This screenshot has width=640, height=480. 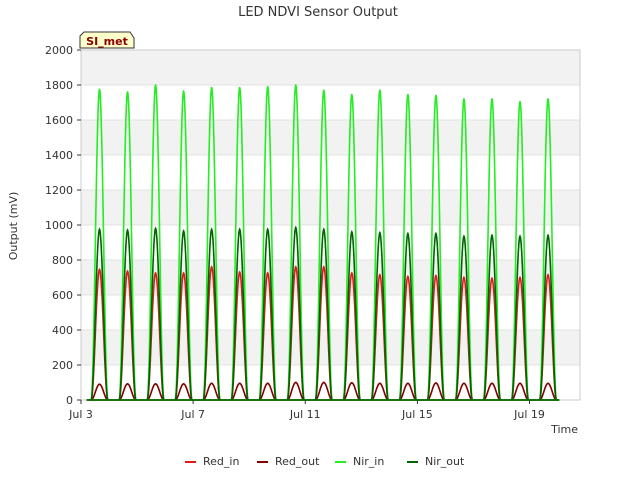 What do you see at coordinates (192, 414) in the screenshot?
I see `x-tick-label: Jul 7` at bounding box center [192, 414].